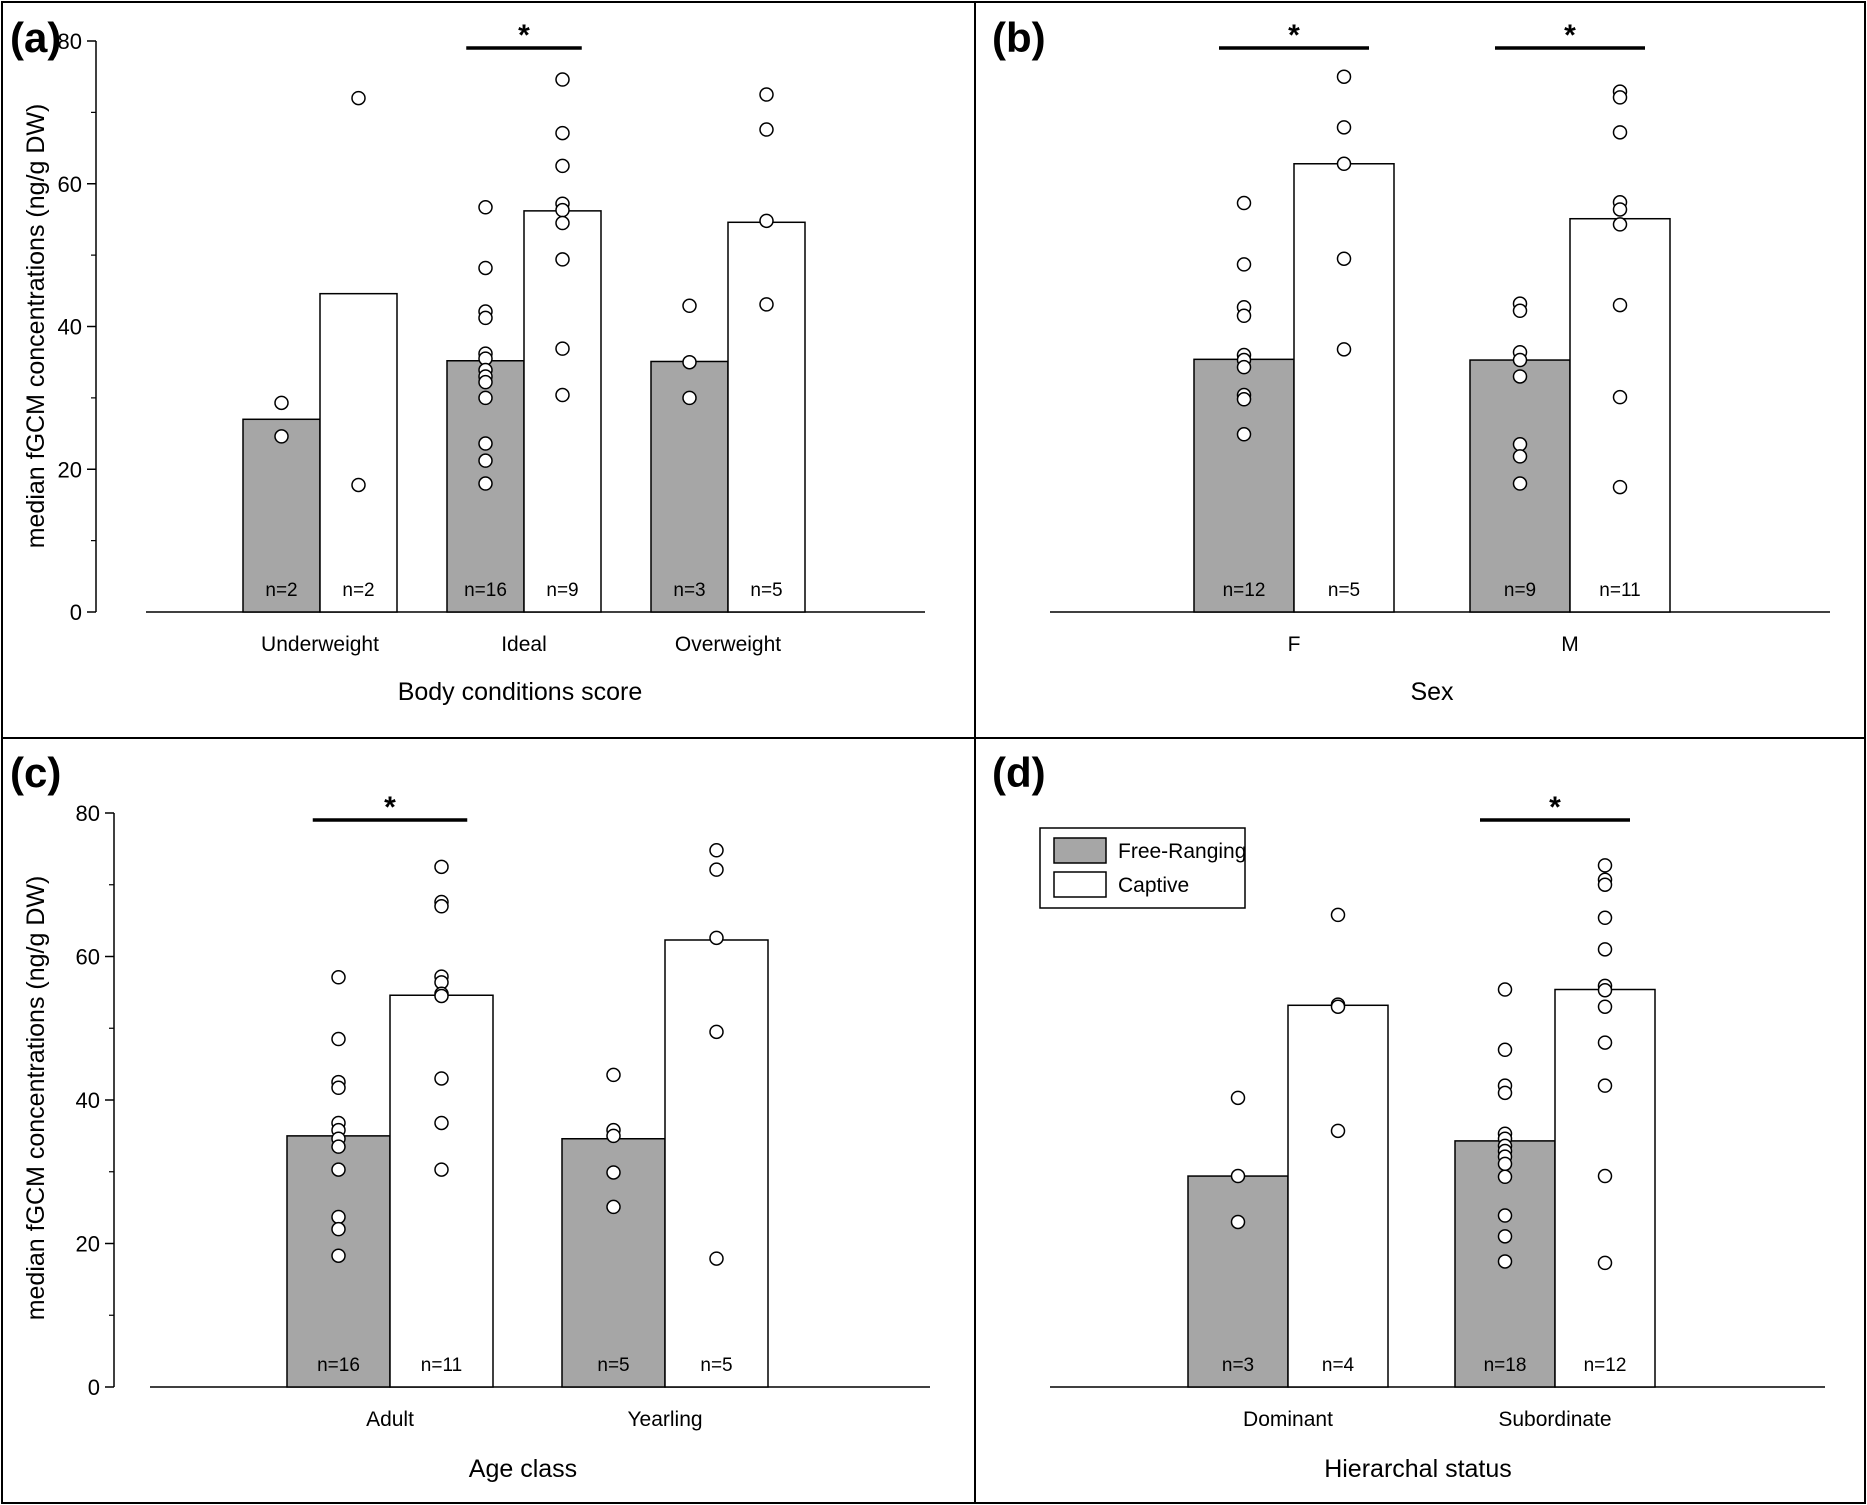 This screenshot has width=1867, height=1505. Describe the element at coordinates (1294, 644) in the screenshot. I see `x-tick-label: F` at that location.